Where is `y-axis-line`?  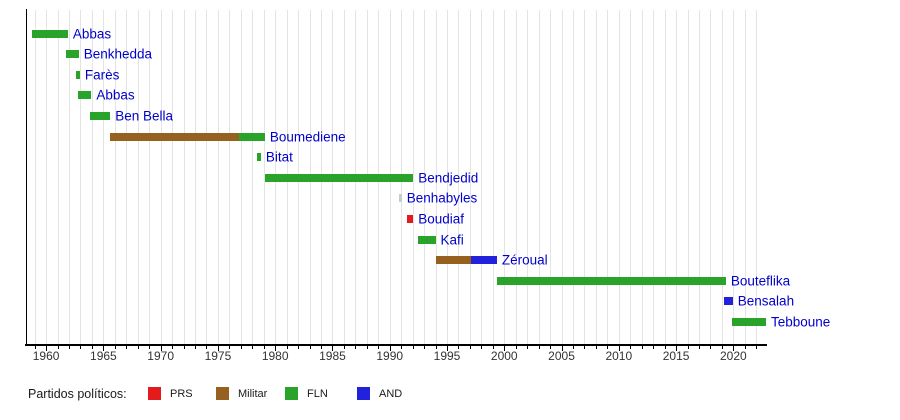 y-axis-line is located at coordinates (26, 176).